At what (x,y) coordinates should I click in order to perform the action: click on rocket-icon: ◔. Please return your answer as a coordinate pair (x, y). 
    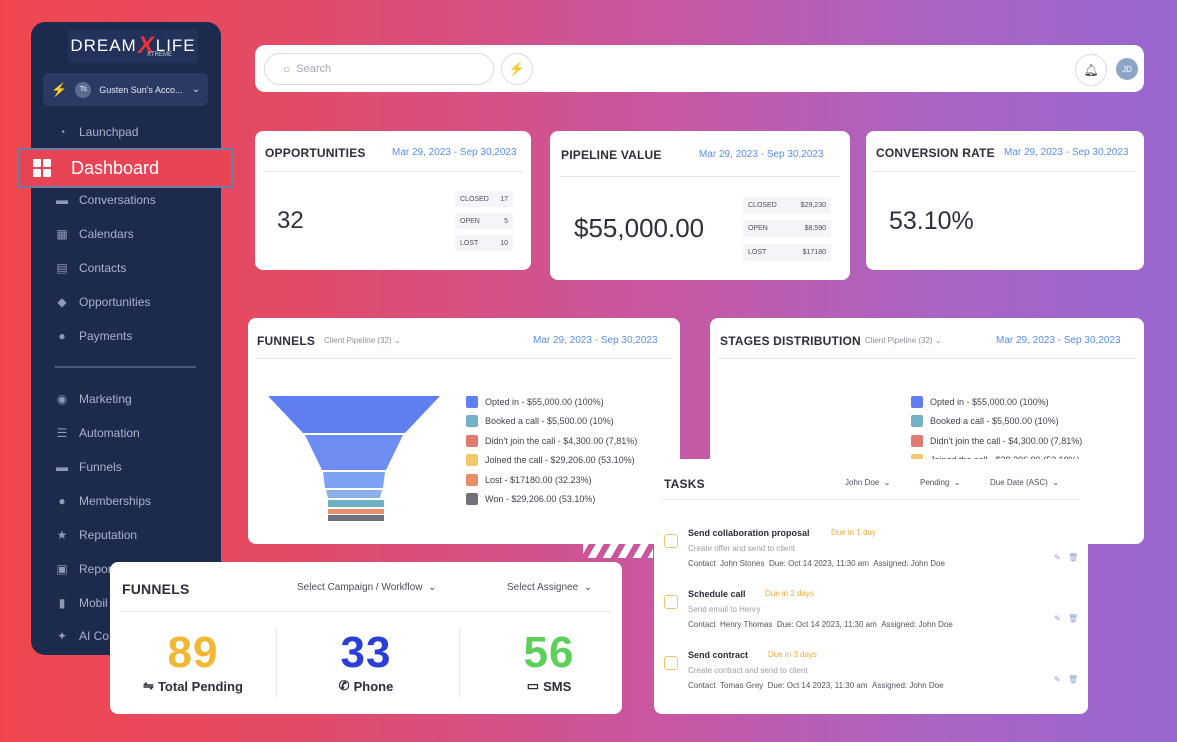
    Looking at the image, I should click on (62, 132).